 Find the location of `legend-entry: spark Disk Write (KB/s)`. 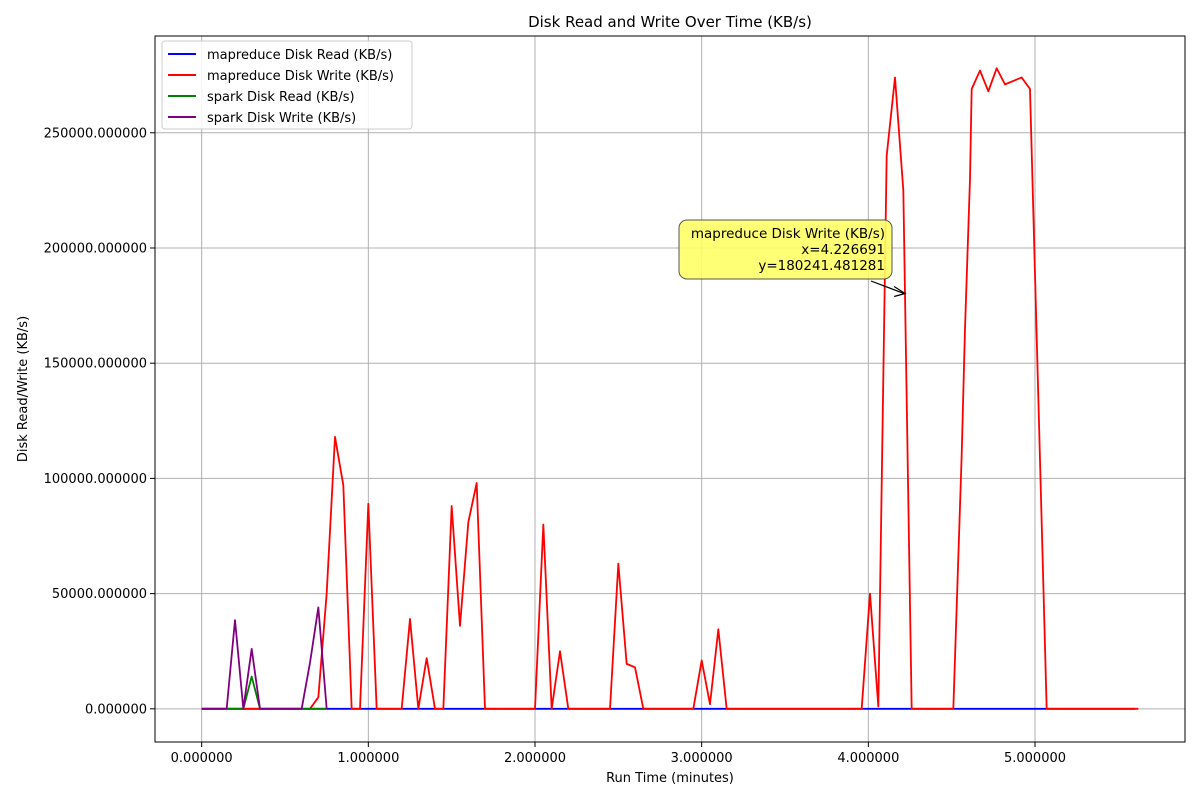

legend-entry: spark Disk Write (KB/s) is located at coordinates (262, 118).